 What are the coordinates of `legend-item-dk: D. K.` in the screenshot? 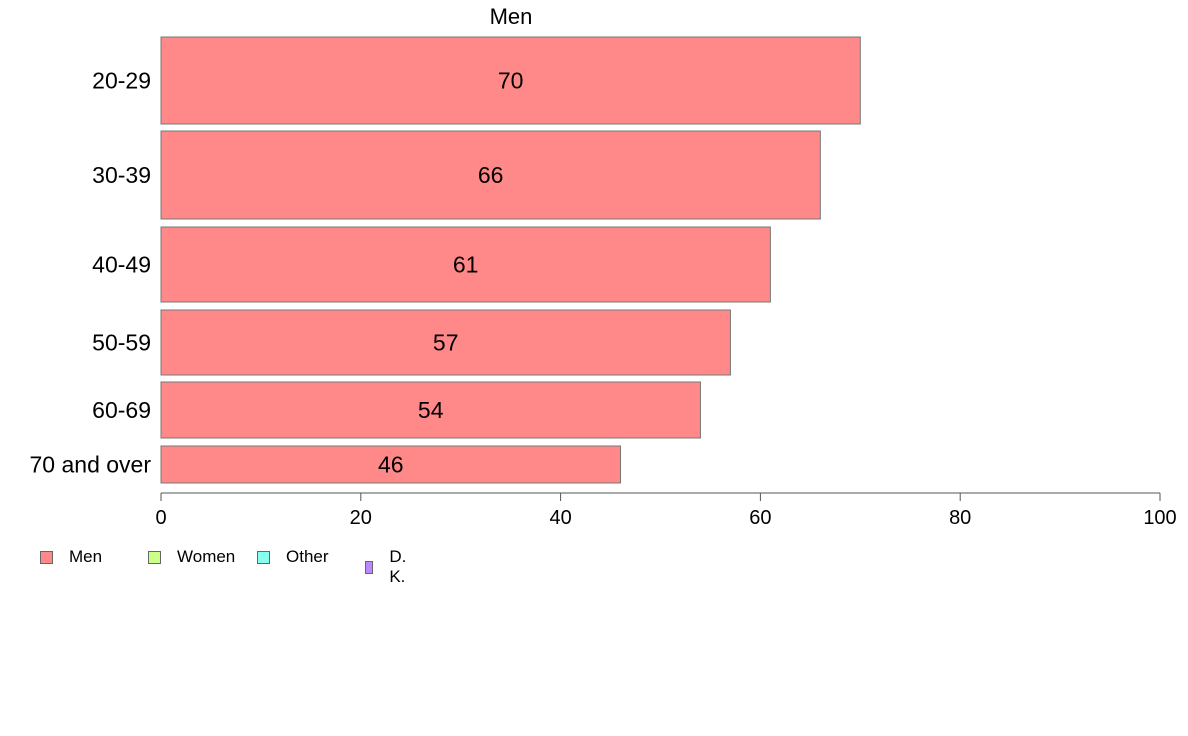 It's located at (388, 567).